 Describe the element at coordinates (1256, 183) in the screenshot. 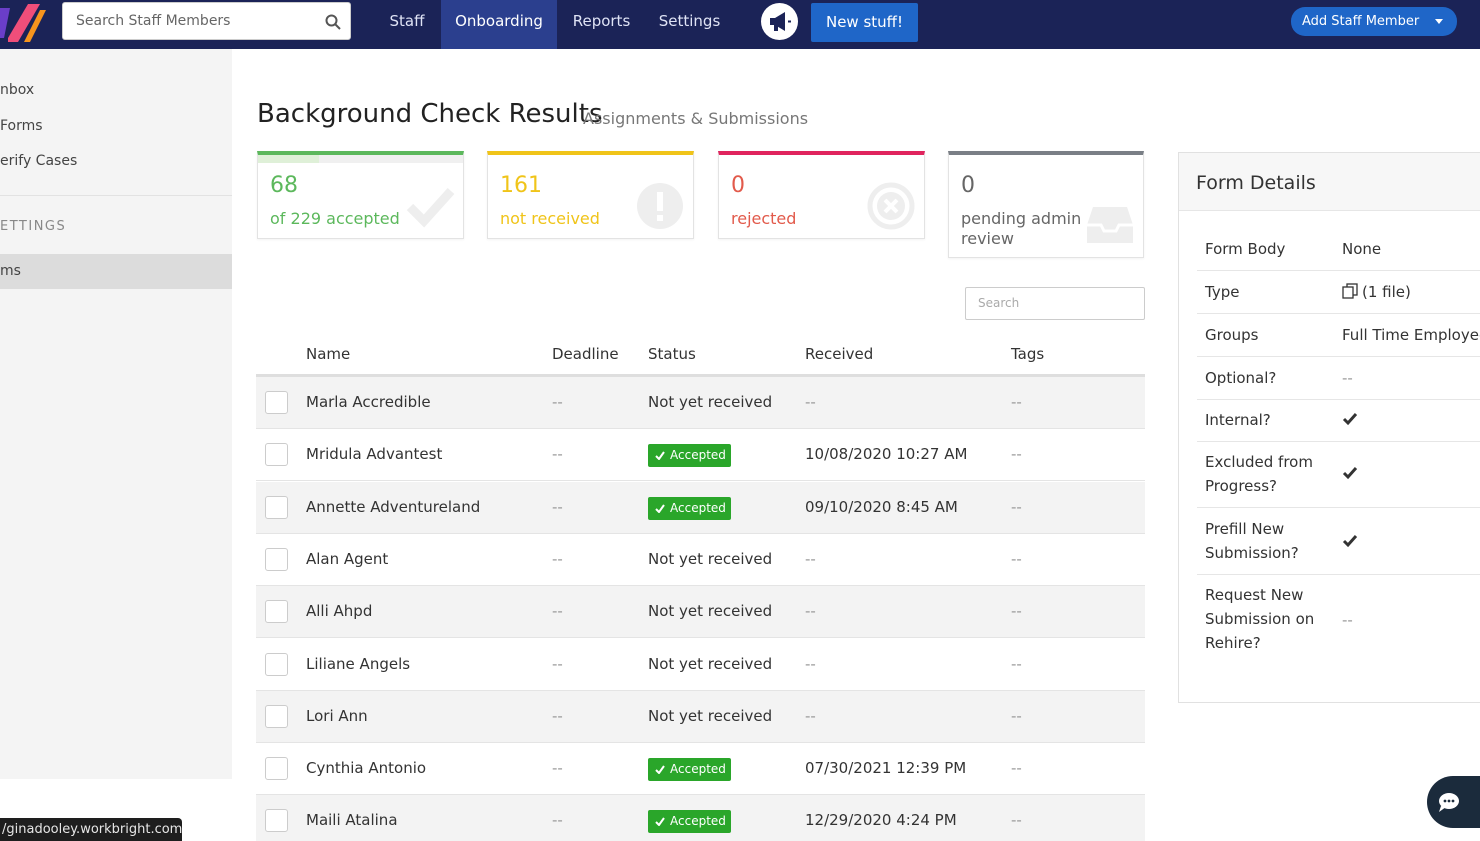

I see `form-details-title: Form Details` at that location.